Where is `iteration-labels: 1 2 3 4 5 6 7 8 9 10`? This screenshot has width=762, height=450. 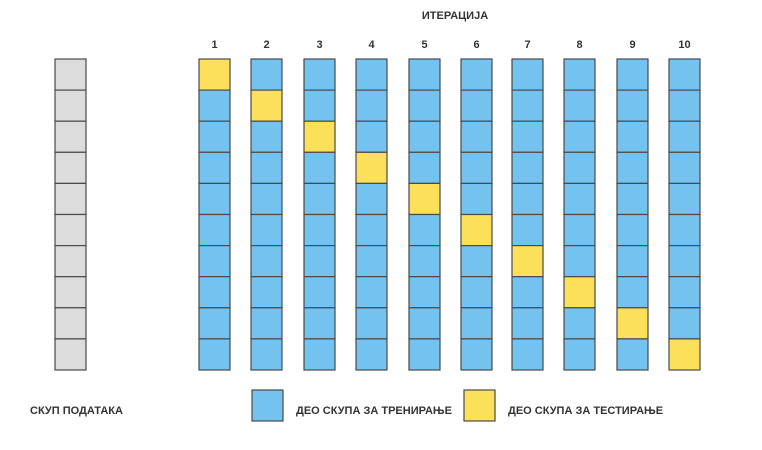 iteration-labels: 1 2 3 4 5 6 7 8 9 10 is located at coordinates (450, 45).